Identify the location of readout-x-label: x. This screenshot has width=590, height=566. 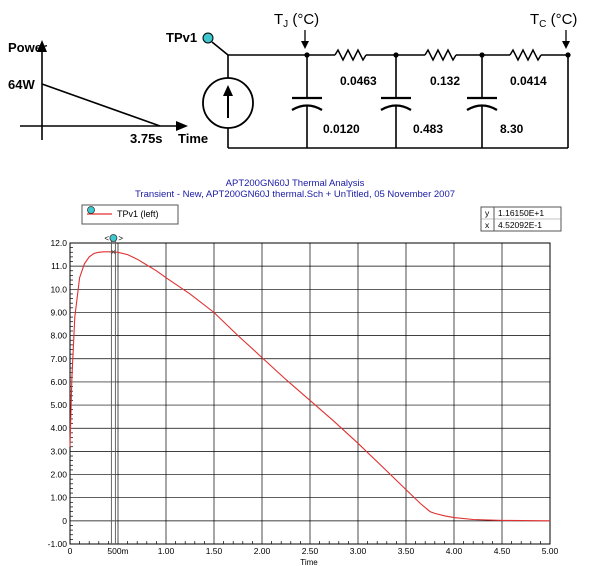
(487, 225).